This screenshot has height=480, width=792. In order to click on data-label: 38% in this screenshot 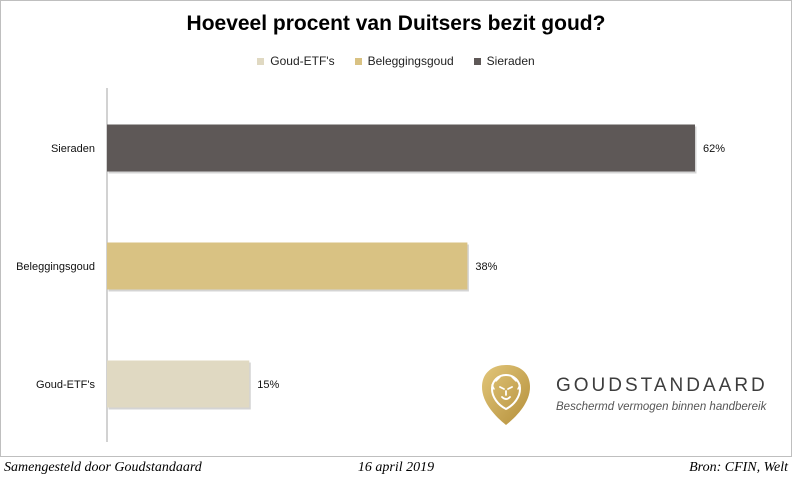, I will do `click(486, 267)`.